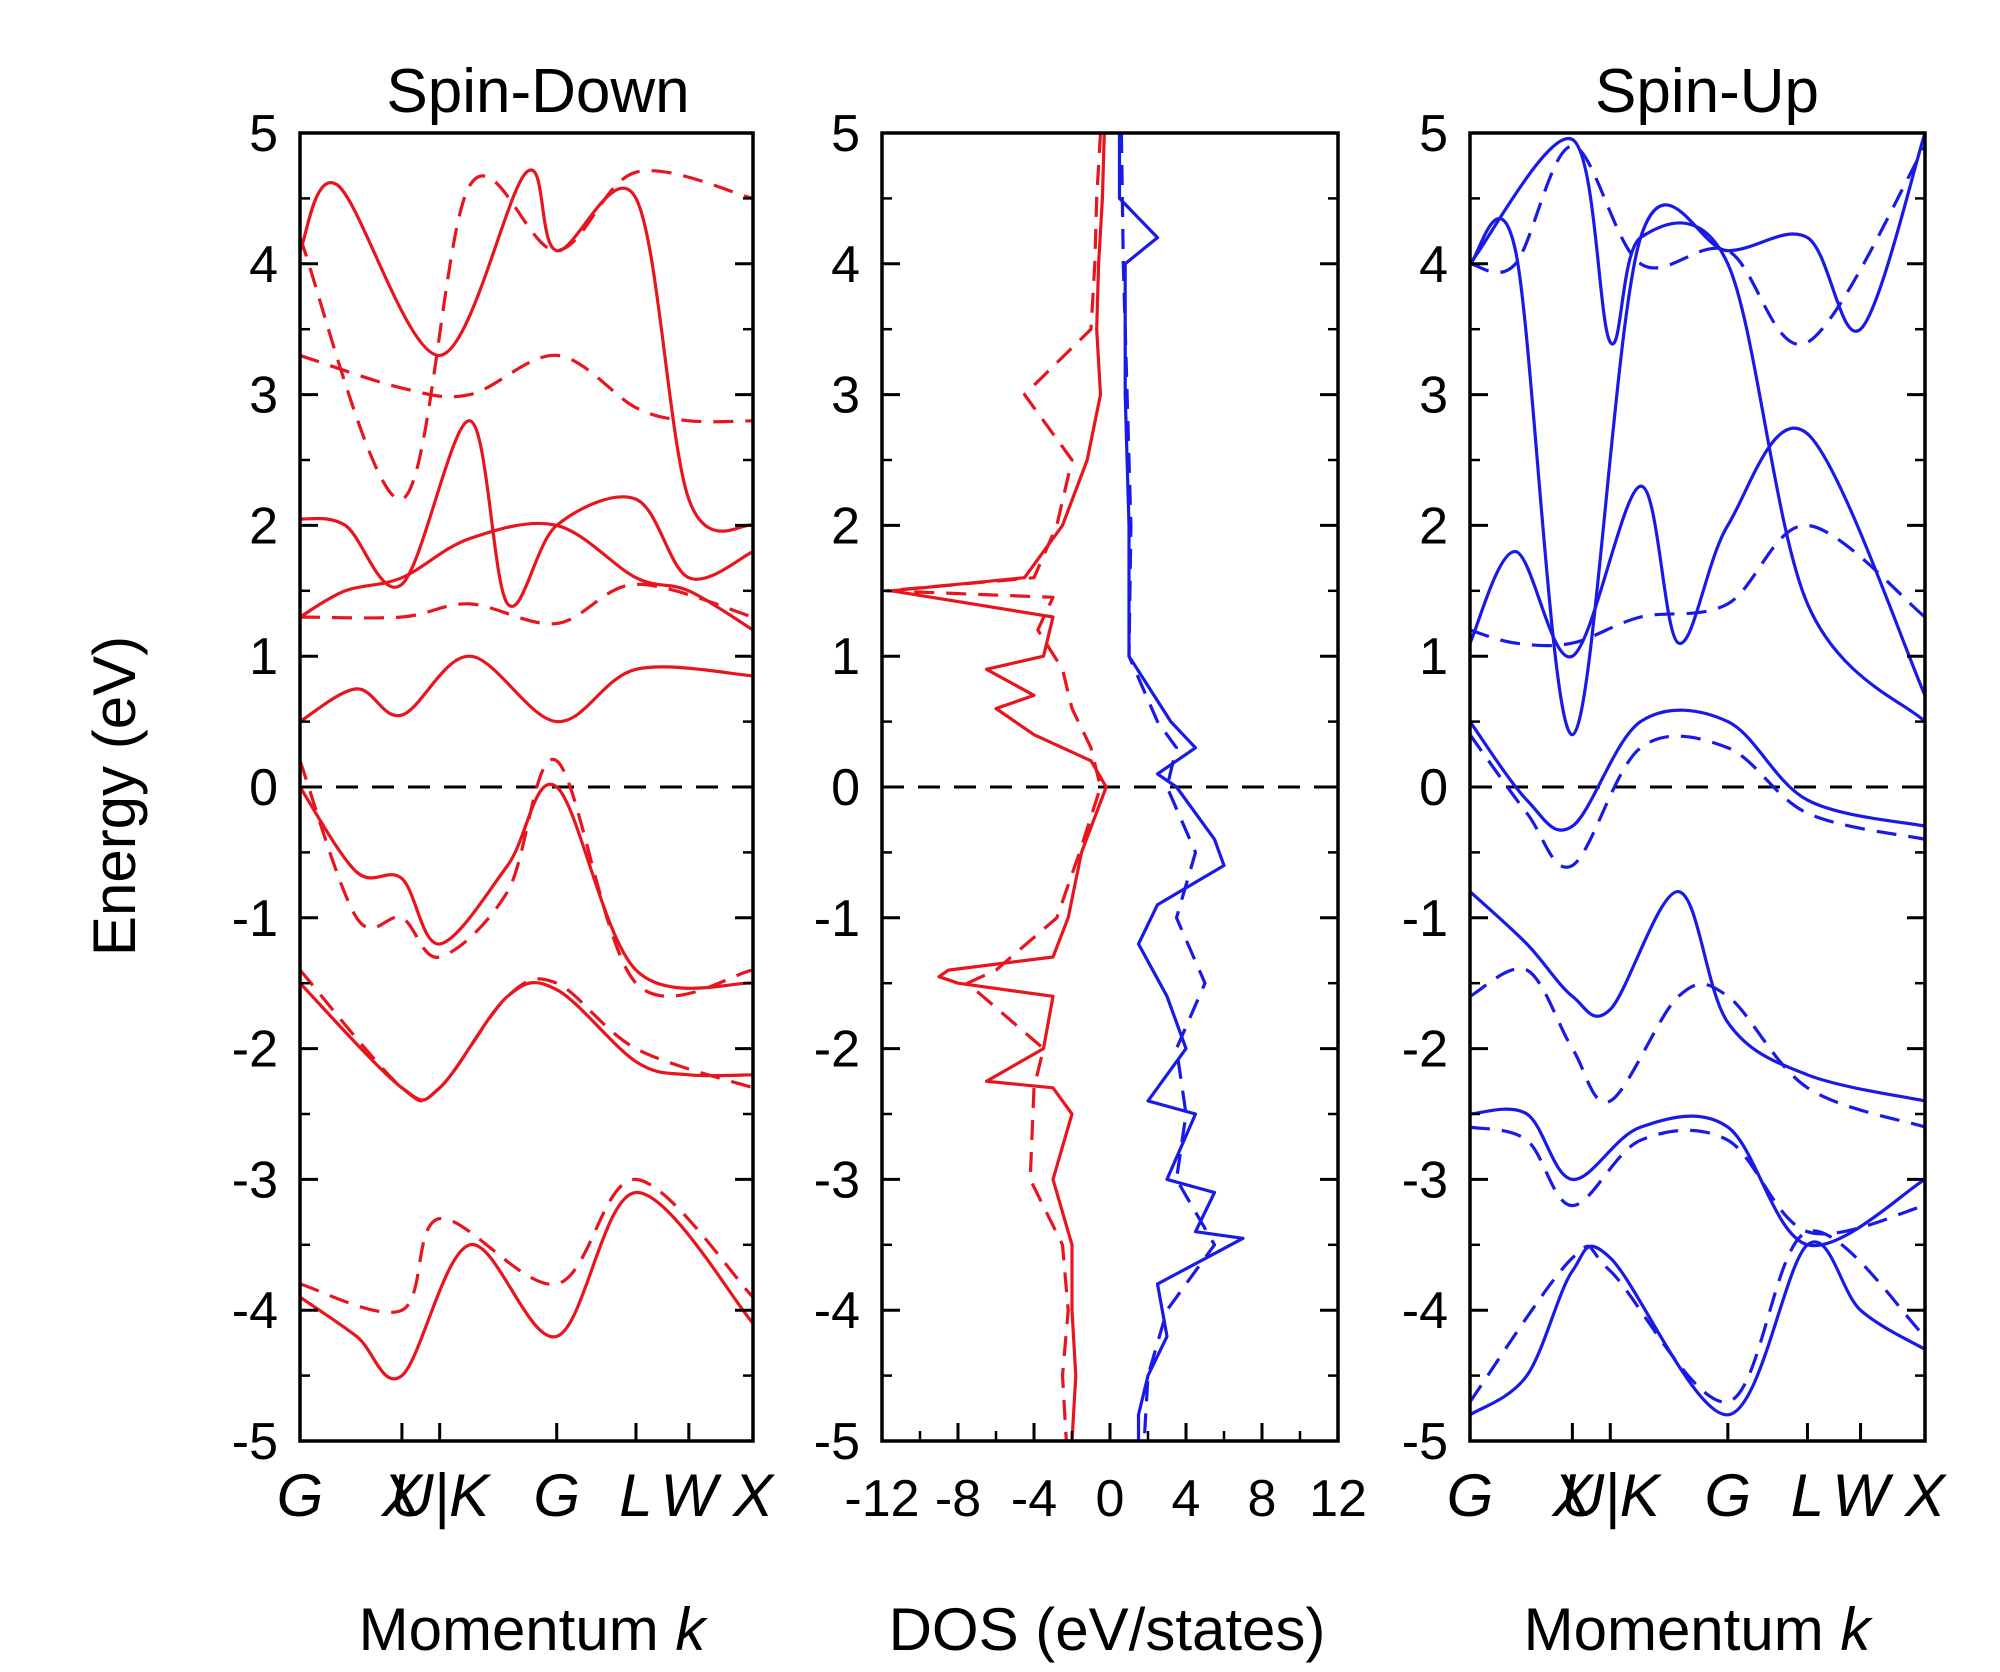 Image resolution: width=2000 pixels, height=1672 pixels. What do you see at coordinates (537, 91) in the screenshot?
I see `spin-down-title: Spin-Down` at bounding box center [537, 91].